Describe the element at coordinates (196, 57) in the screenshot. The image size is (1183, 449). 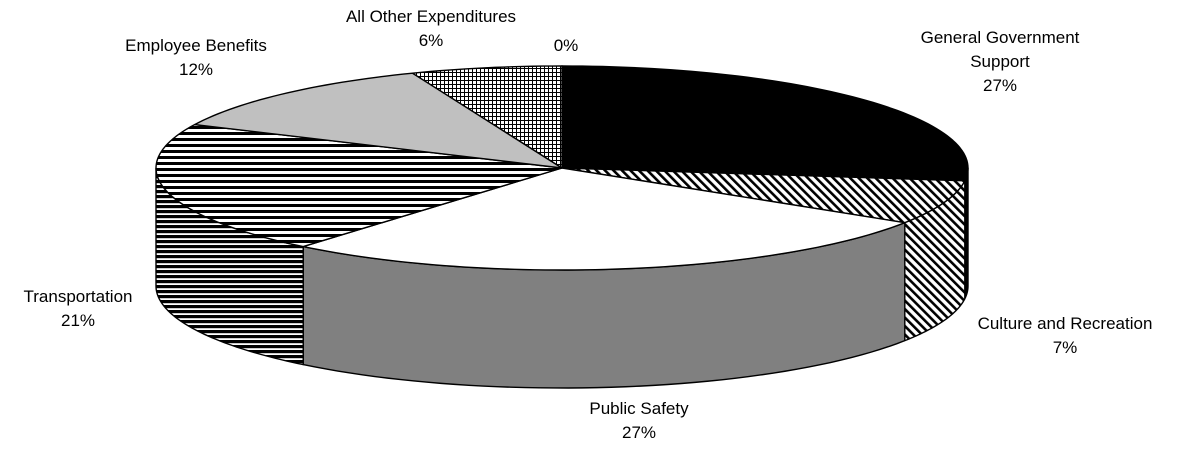
I see `slice-label-4: Employee Benefits 12%` at that location.